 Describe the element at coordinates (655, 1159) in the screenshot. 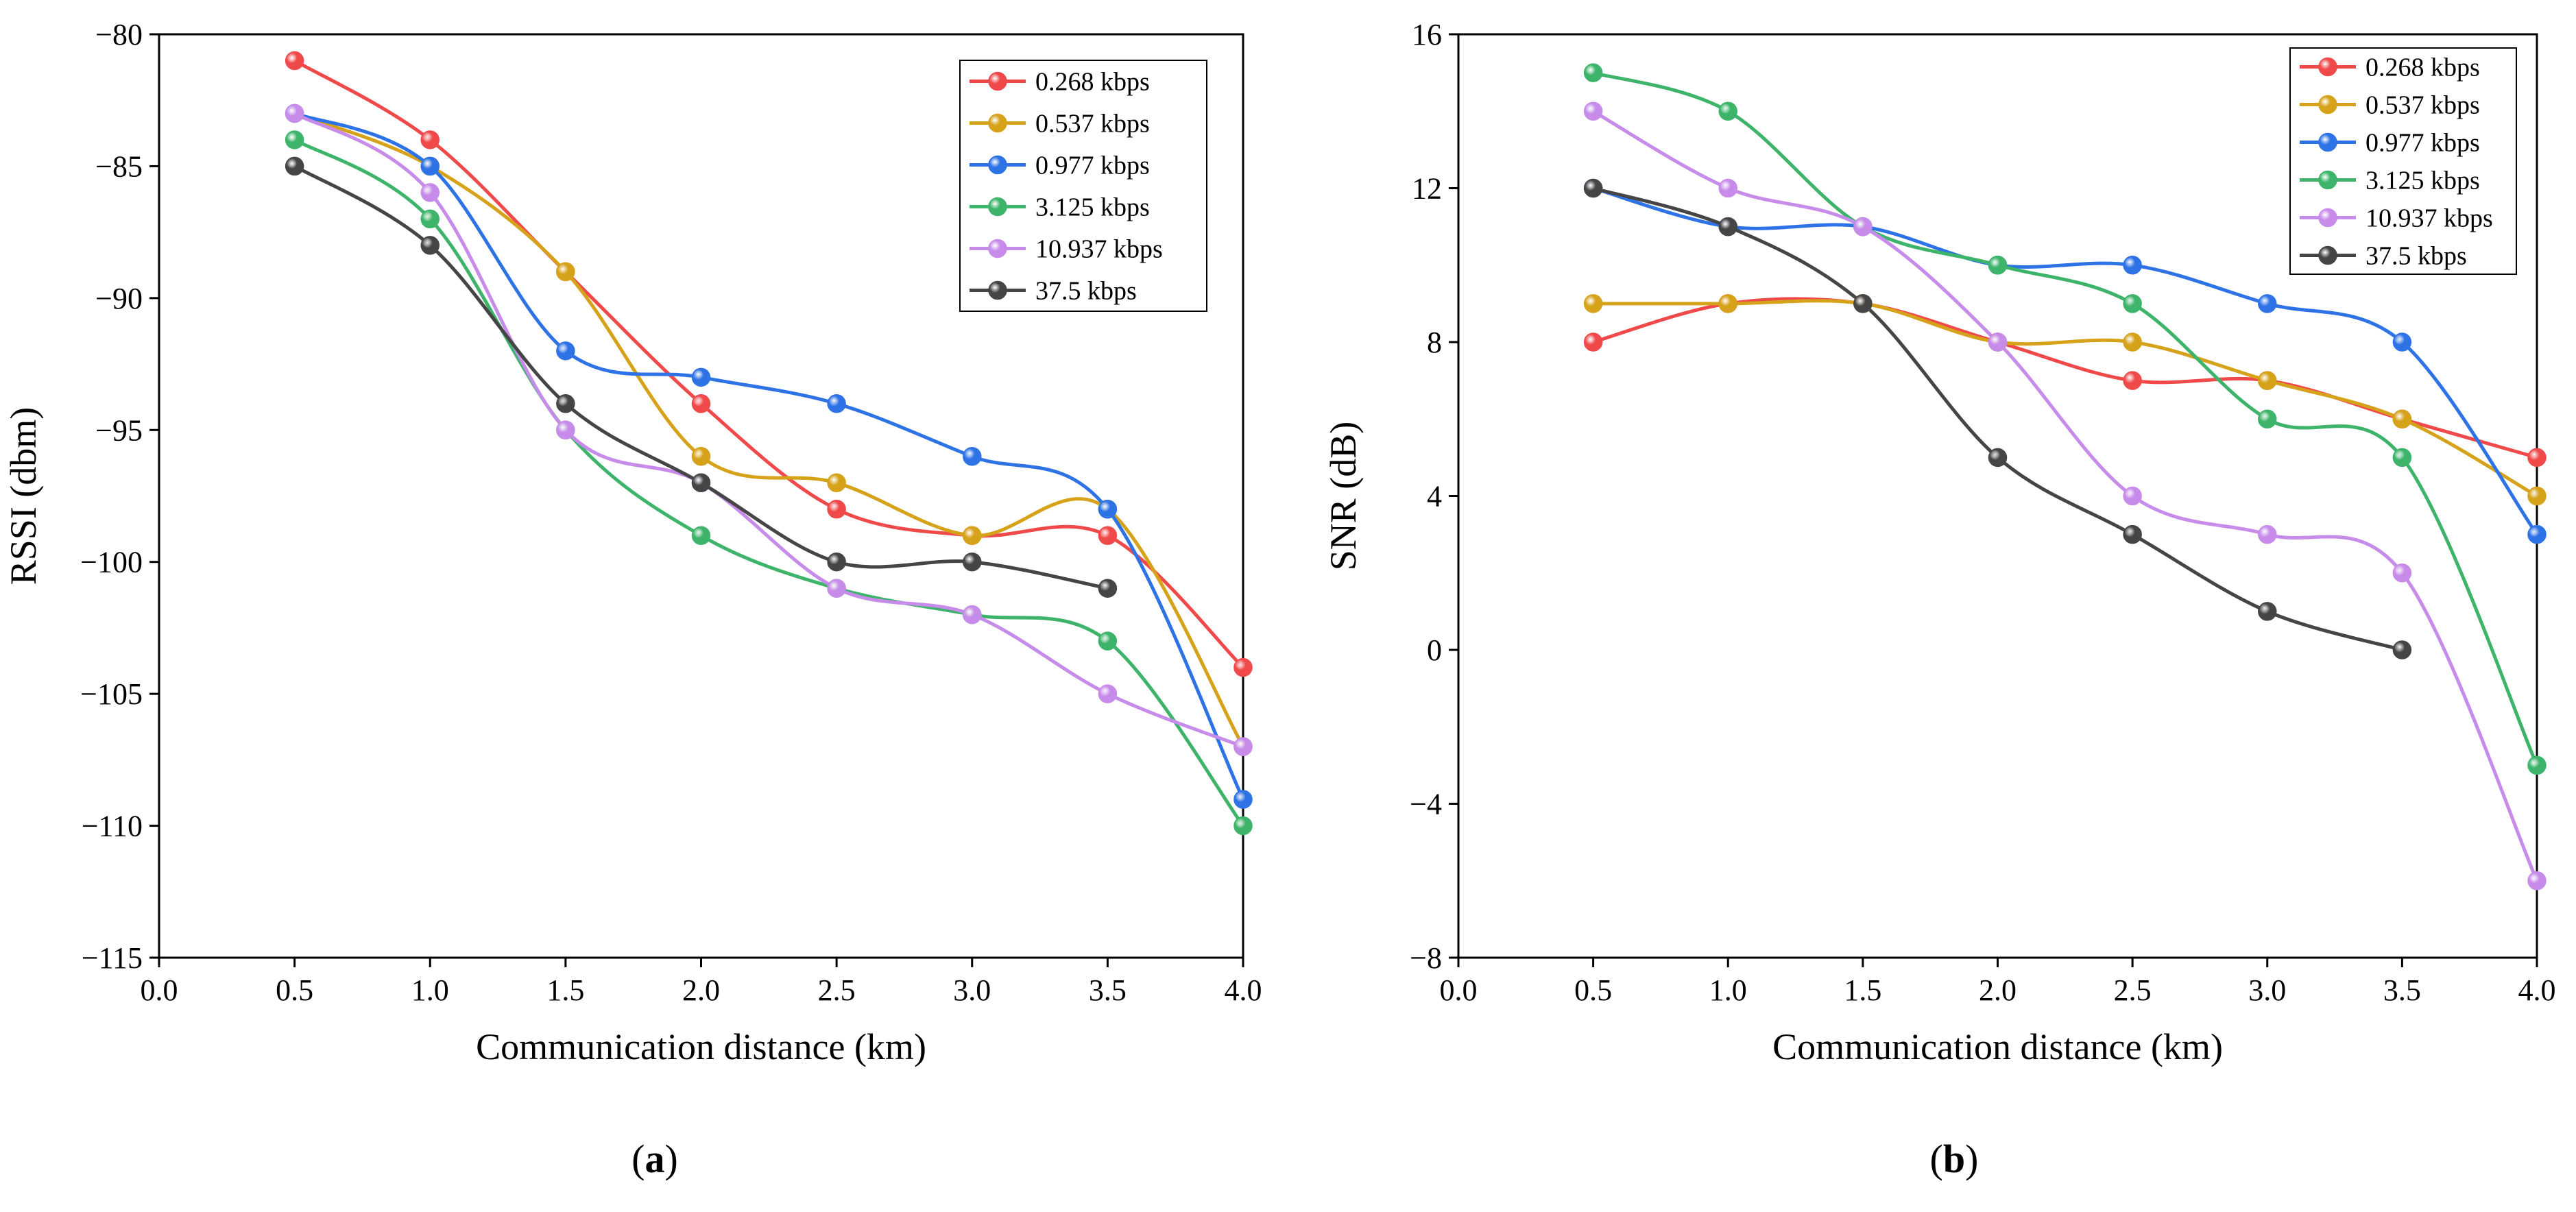

I see `panel-caption: (a)` at that location.